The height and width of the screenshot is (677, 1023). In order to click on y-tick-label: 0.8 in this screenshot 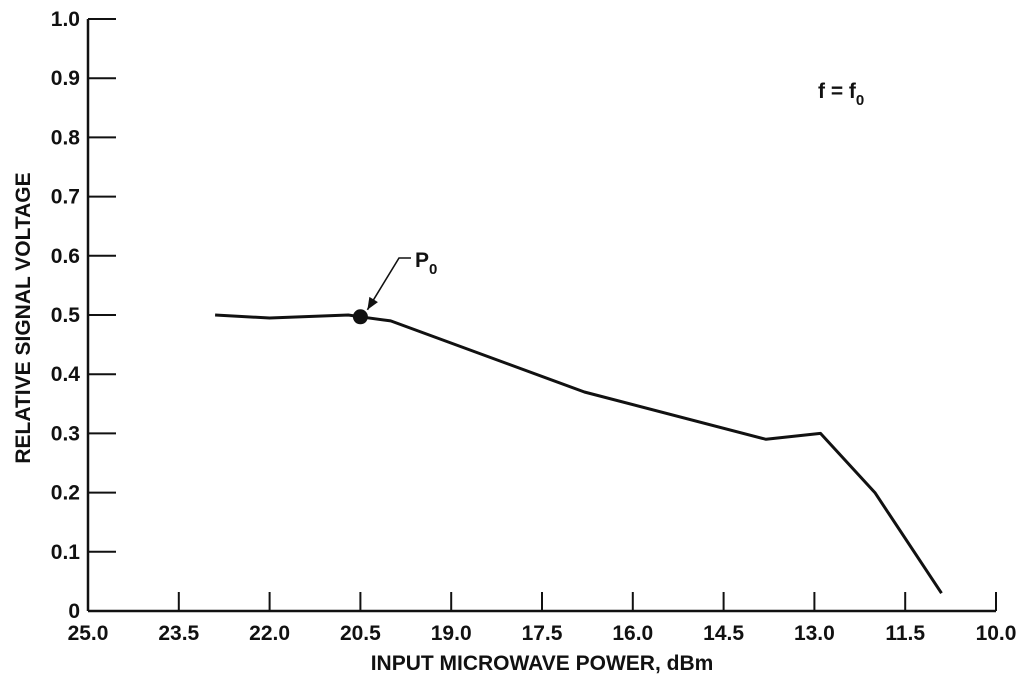, I will do `click(66, 137)`.